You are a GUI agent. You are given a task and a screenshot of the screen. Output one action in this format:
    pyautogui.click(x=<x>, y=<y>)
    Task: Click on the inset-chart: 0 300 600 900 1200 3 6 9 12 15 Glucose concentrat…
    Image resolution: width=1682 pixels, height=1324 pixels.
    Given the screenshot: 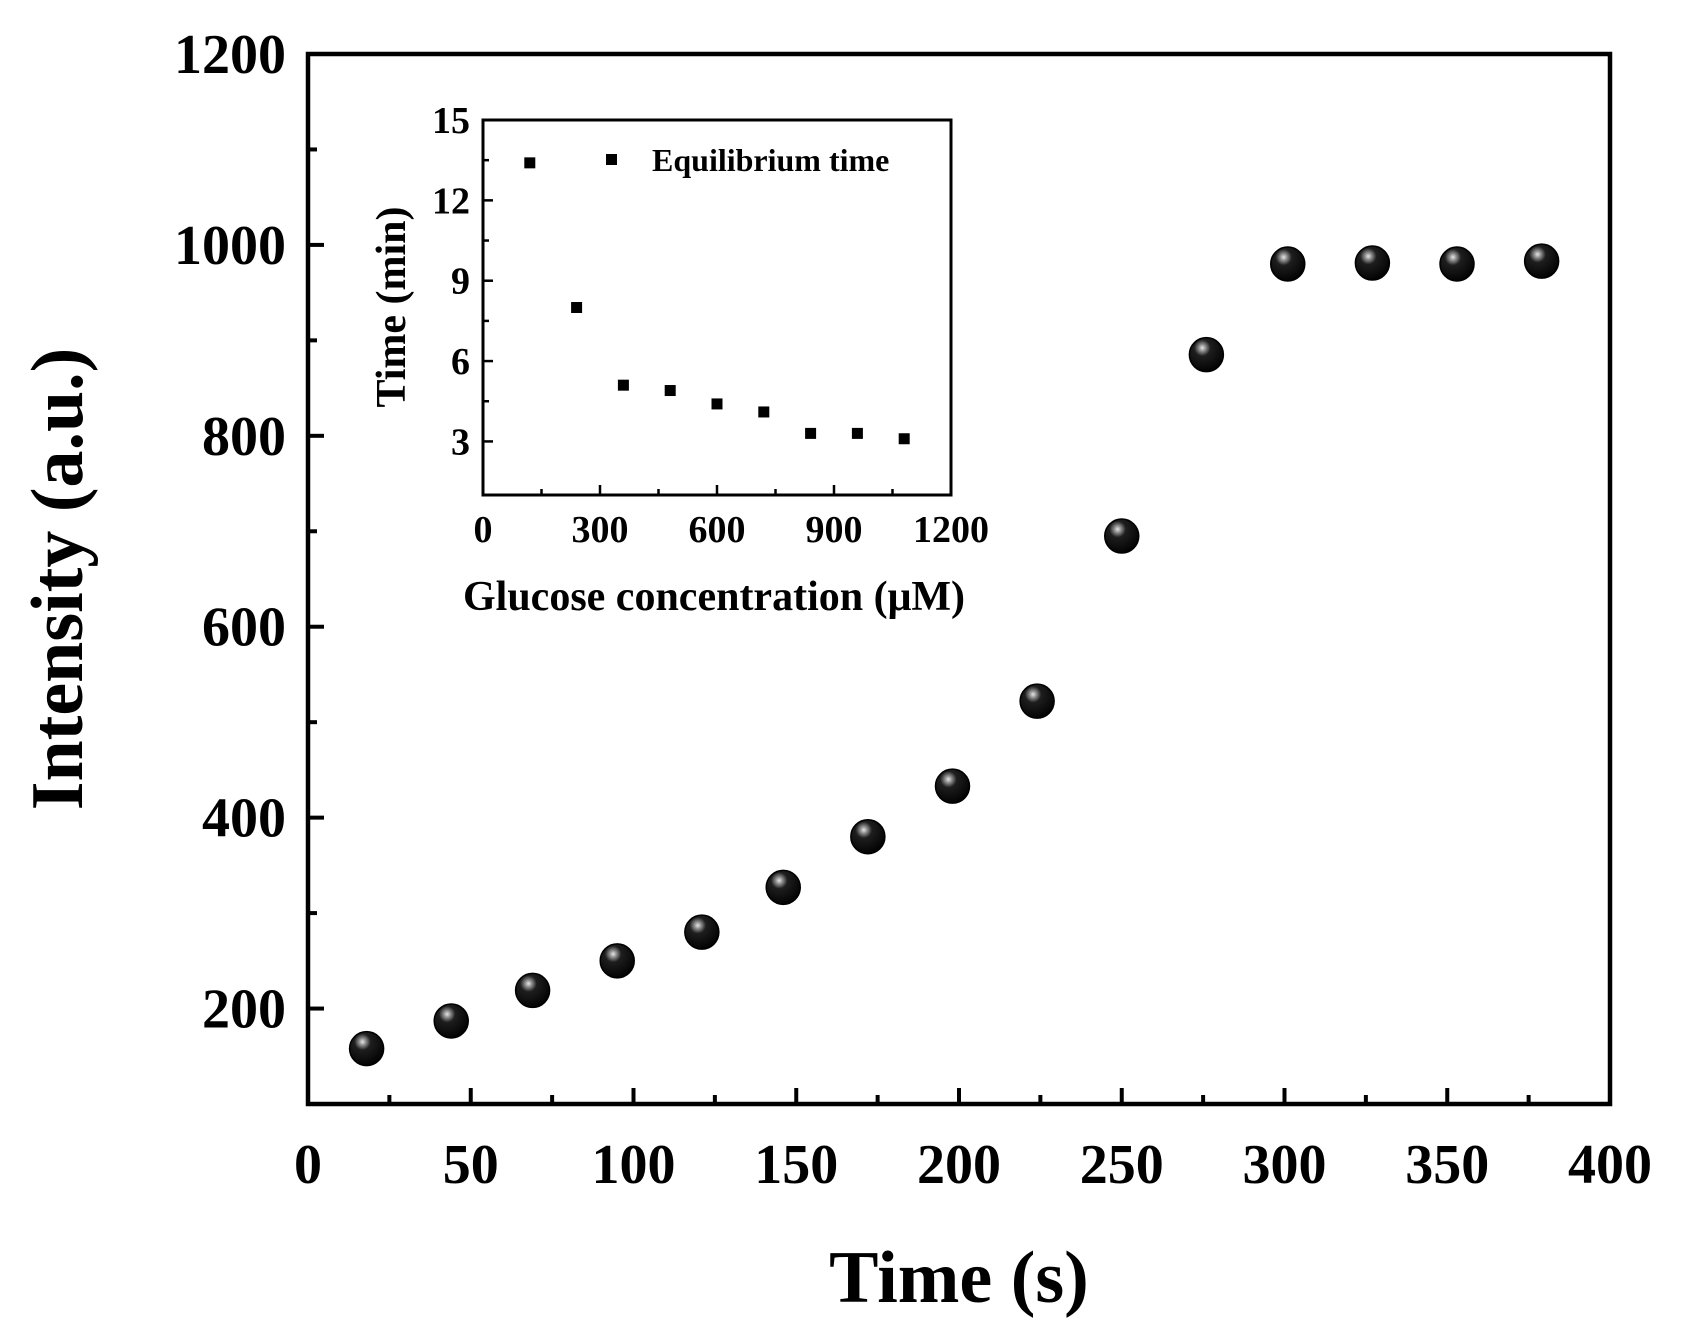 What is the action you would take?
    pyautogui.click(x=679, y=360)
    